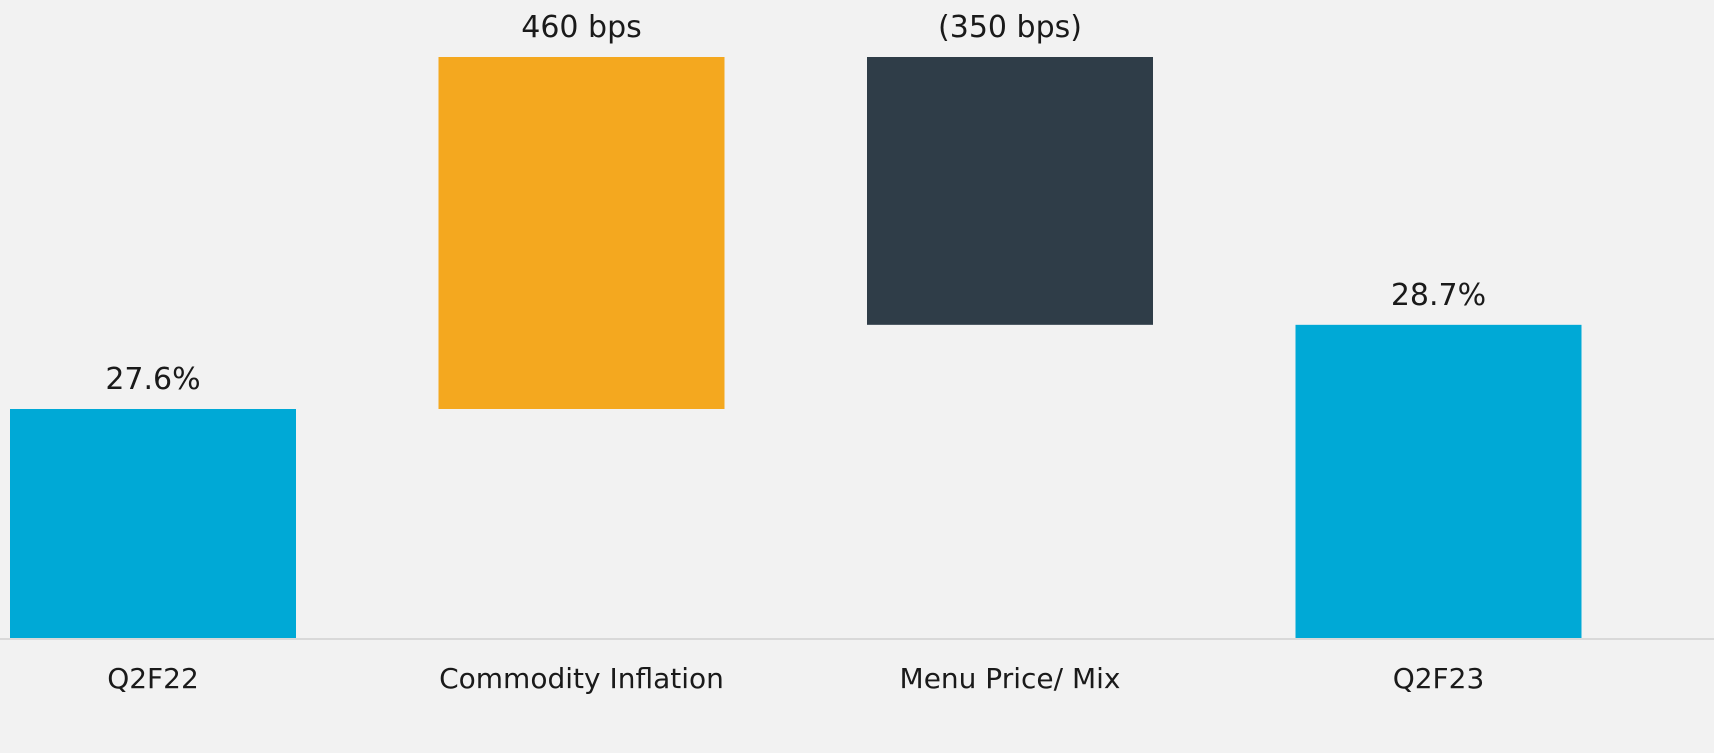 Image resolution: width=1714 pixels, height=753 pixels. I want to click on bar-q2f22, so click(153, 523).